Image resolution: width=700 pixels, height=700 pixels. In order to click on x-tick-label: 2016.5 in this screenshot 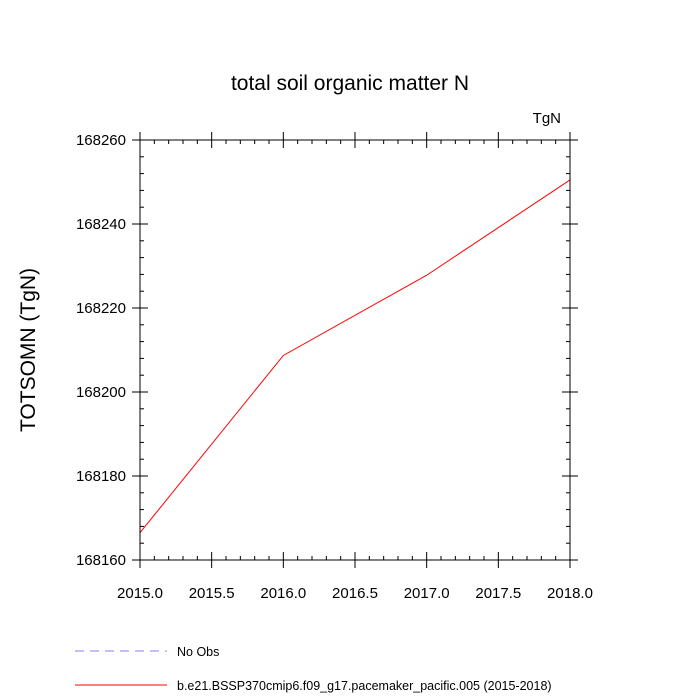, I will do `click(355, 593)`.